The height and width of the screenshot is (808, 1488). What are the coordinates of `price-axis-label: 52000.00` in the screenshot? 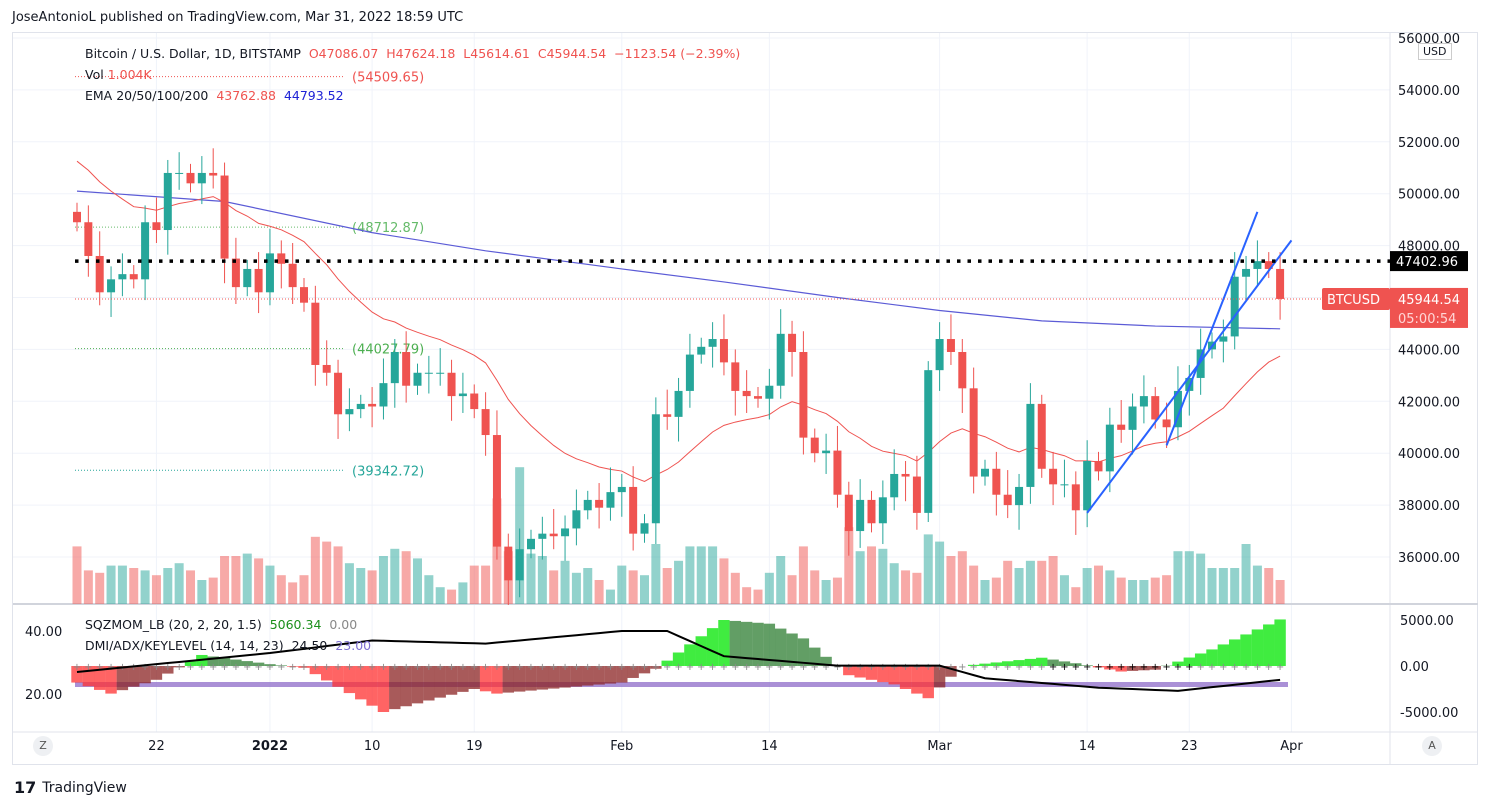 It's located at (1429, 143).